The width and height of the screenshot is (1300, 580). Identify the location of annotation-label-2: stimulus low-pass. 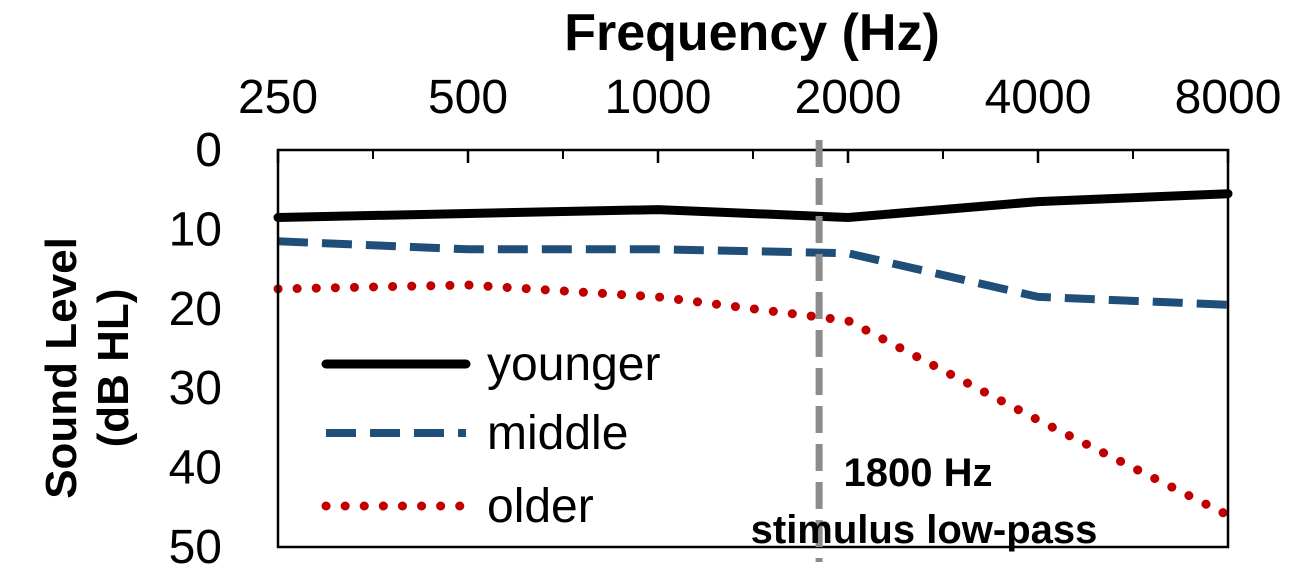
(924, 530).